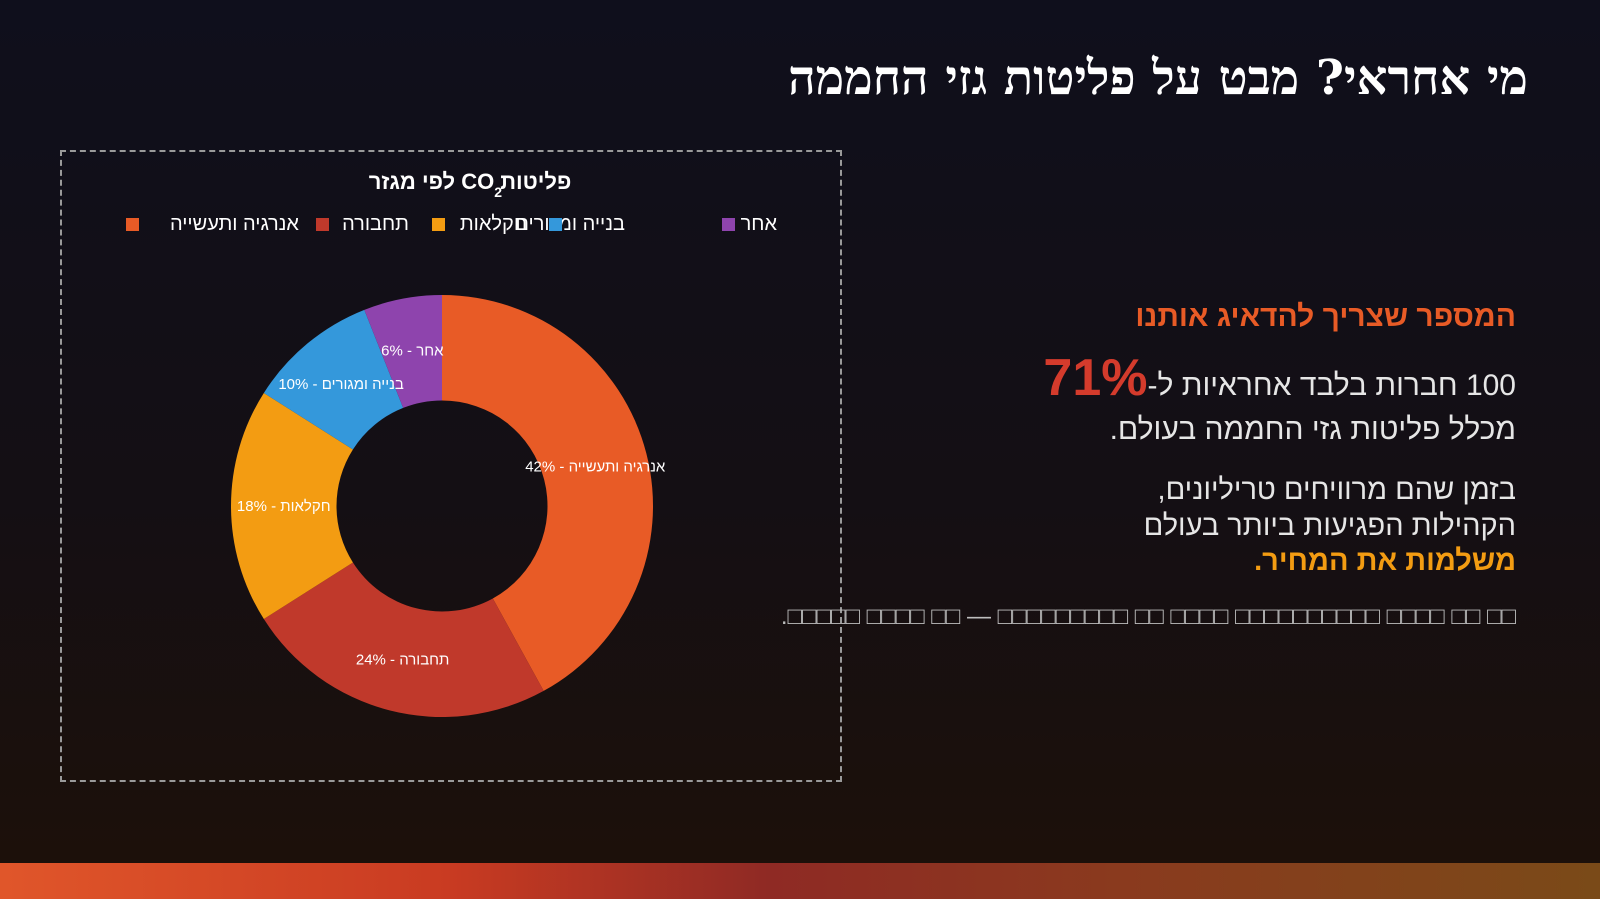  I want to click on slide-title: מי אחראי? מבט על פליטות גזי החממה, so click(1158, 78).